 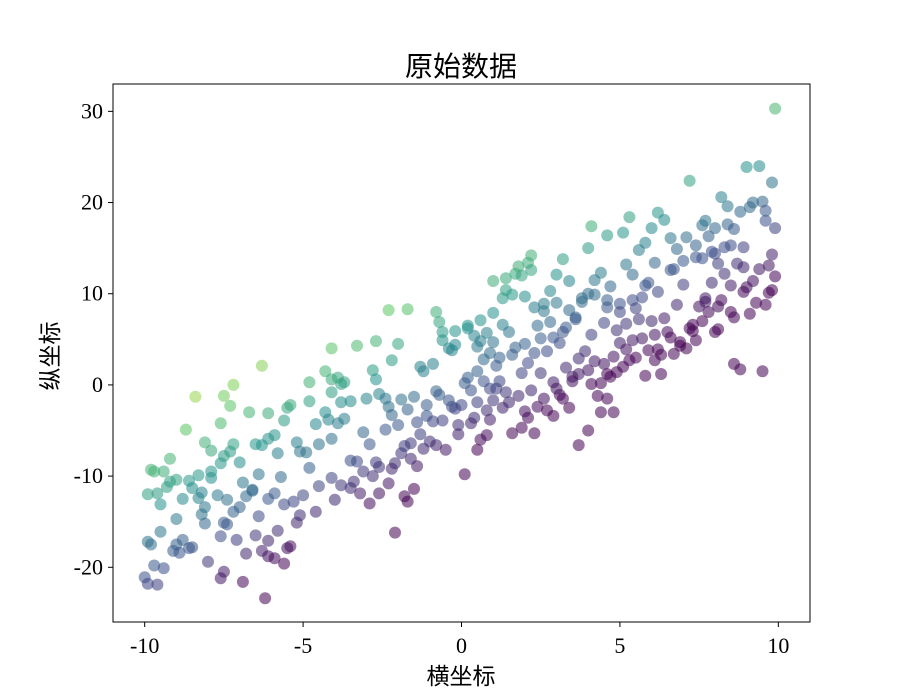 I want to click on y-axis-label: 纵坐标, so click(x=51, y=356).